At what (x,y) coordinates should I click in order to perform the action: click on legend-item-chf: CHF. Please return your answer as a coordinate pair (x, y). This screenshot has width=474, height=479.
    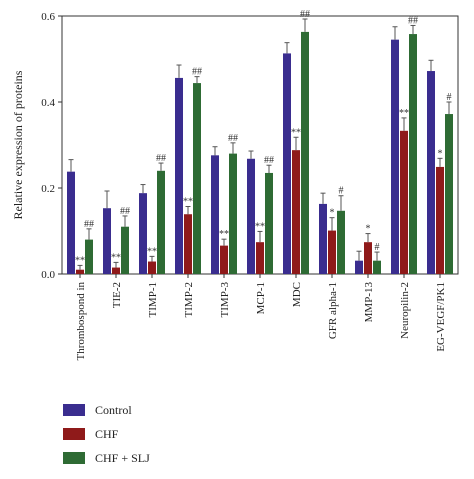
    Looking at the image, I should click on (106, 434).